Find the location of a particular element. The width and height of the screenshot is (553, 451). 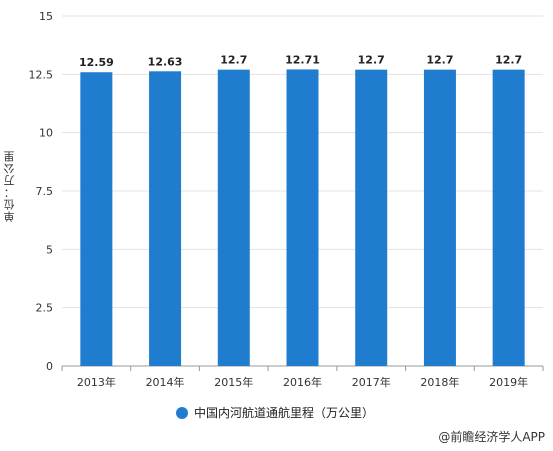

x-tick-label: 2013年 is located at coordinates (96, 382).